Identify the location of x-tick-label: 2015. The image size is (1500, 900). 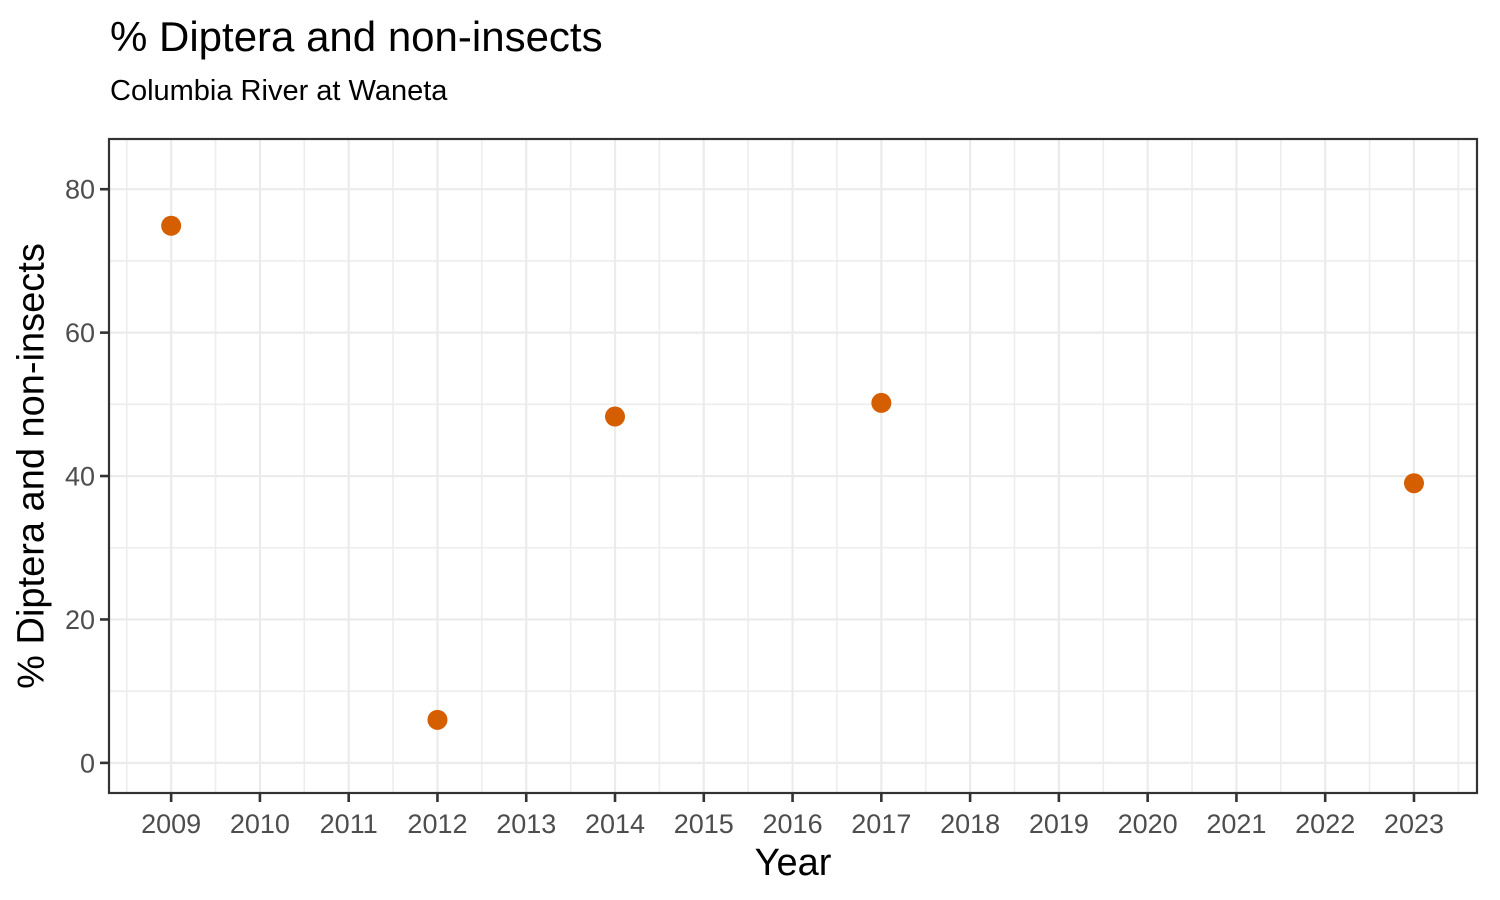
(704, 824).